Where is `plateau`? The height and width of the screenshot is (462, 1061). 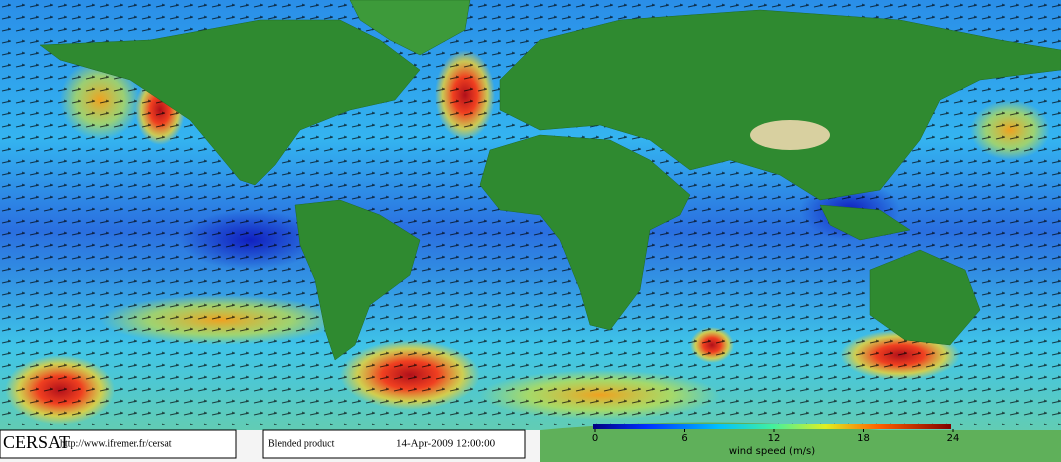
plateau is located at coordinates (790, 135).